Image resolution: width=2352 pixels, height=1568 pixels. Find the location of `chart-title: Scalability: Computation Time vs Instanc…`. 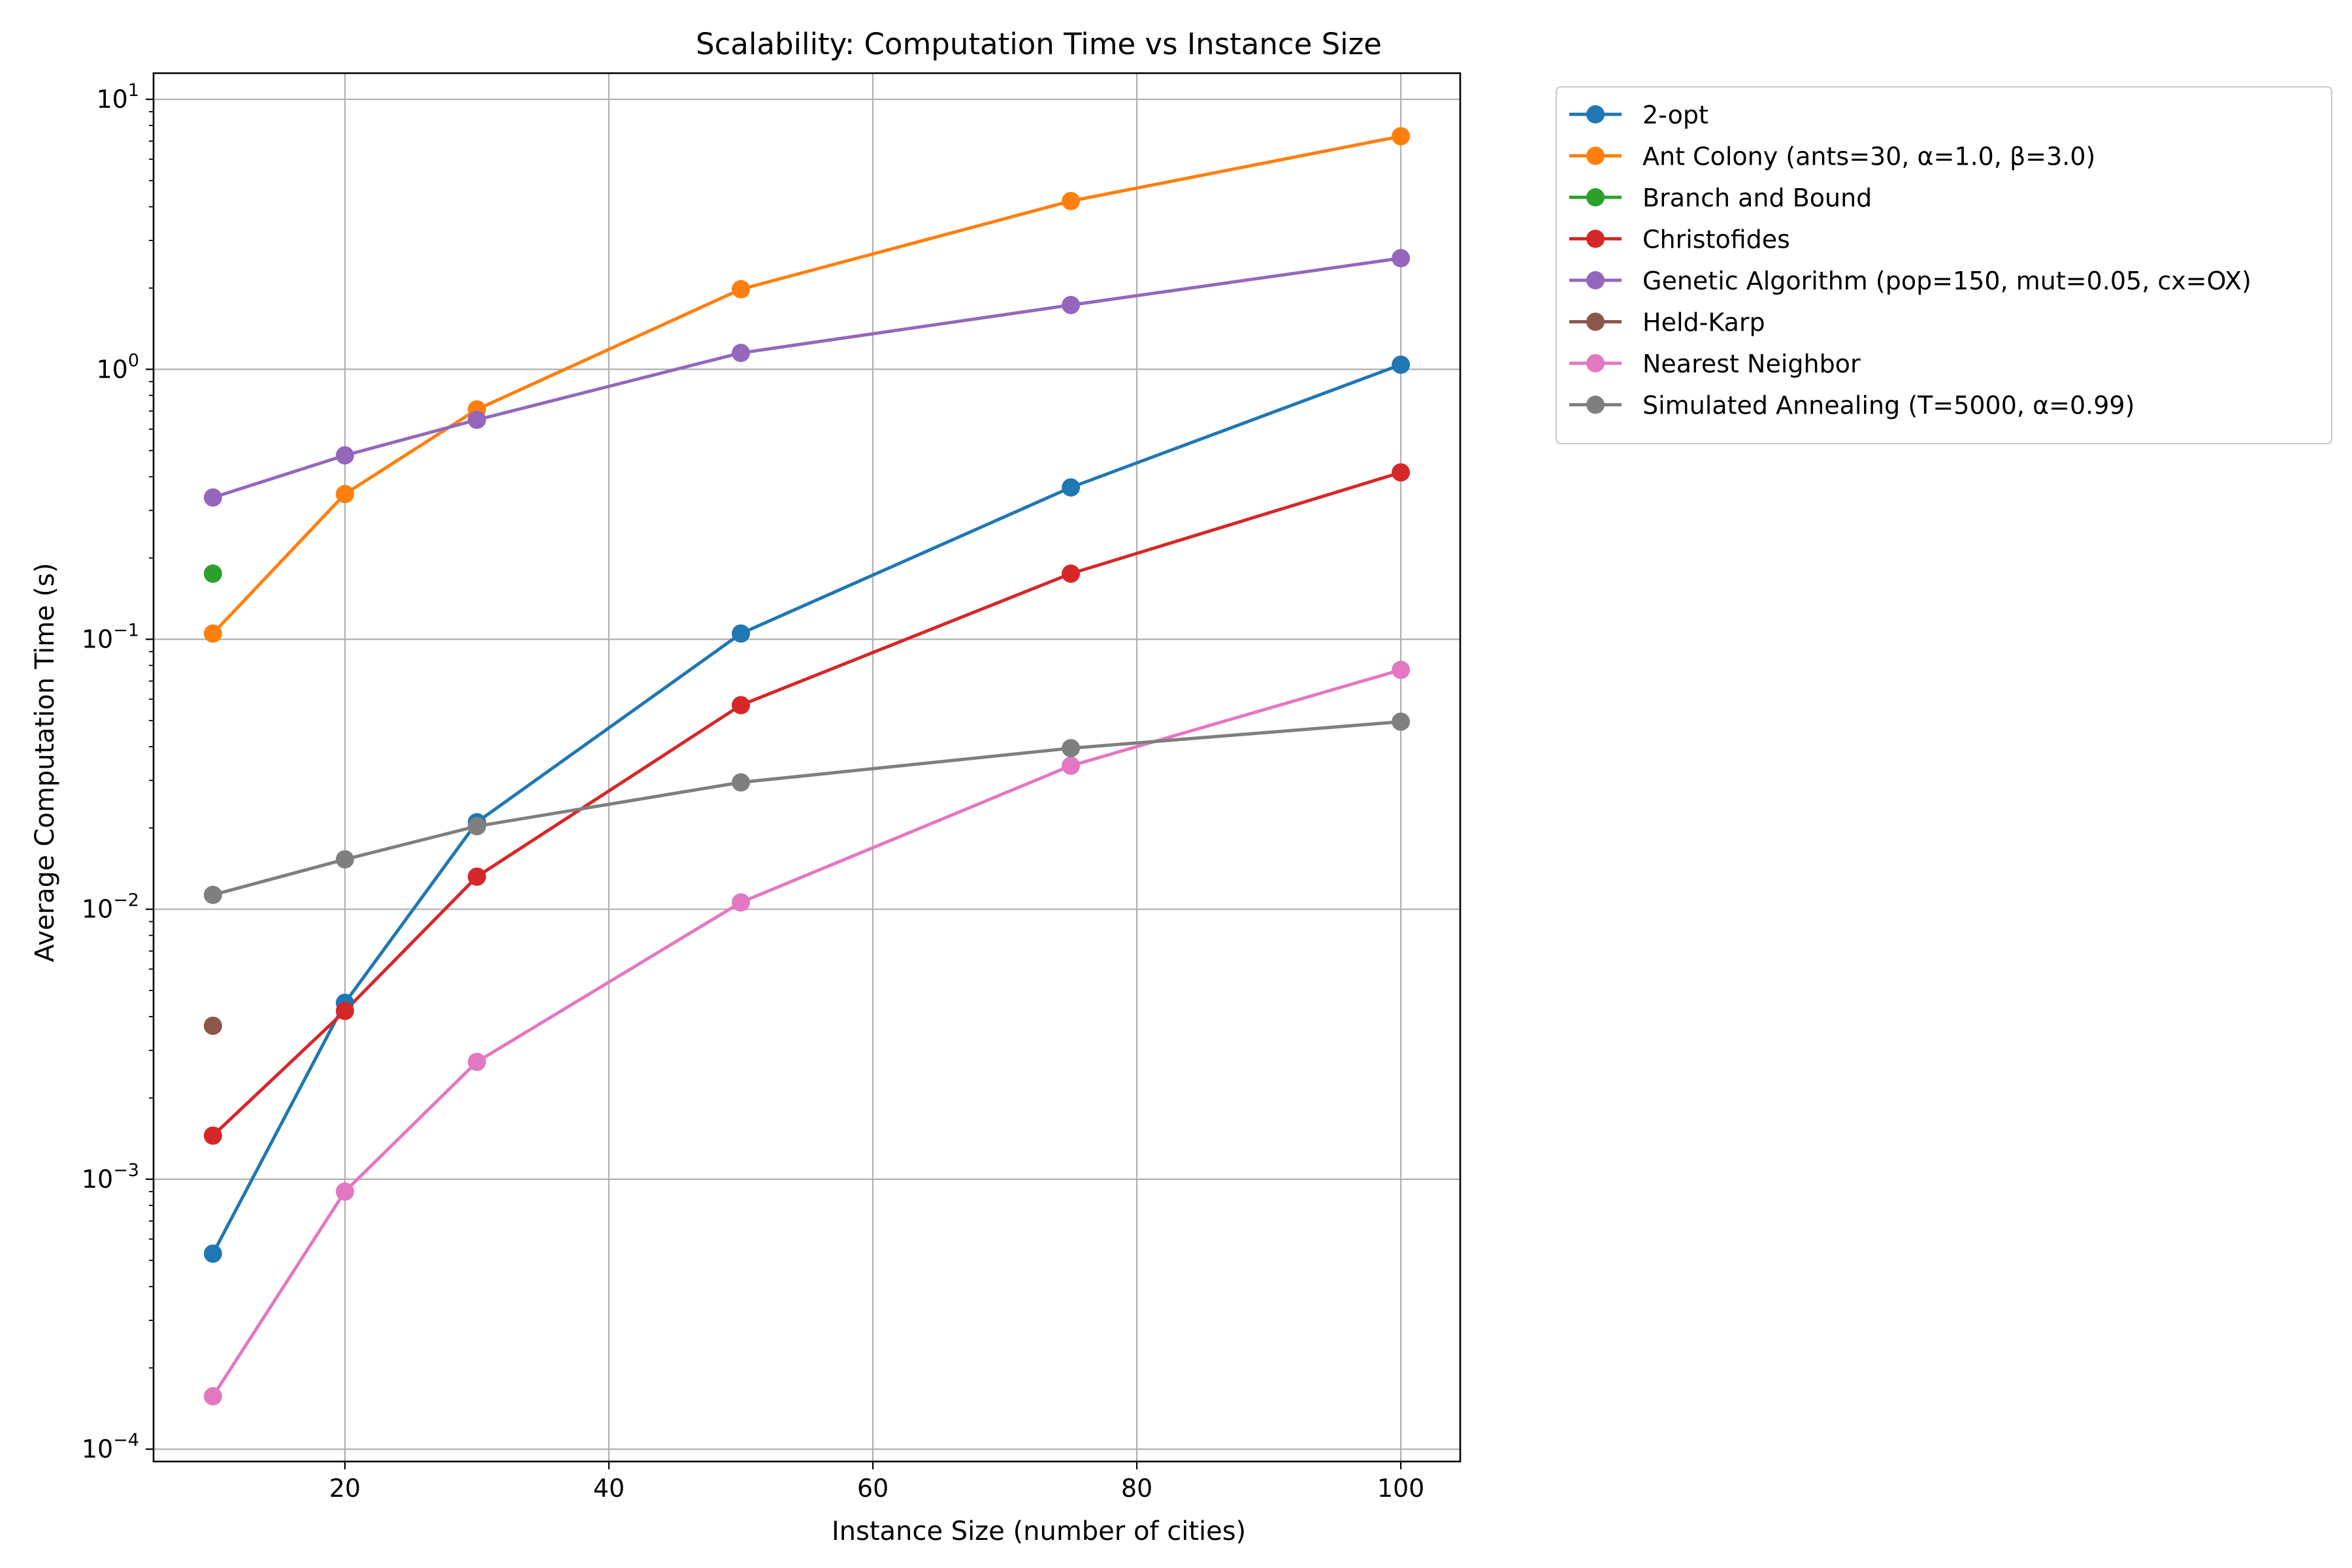

chart-title: Scalability: Computation Time vs Instanc… is located at coordinates (1039, 44).